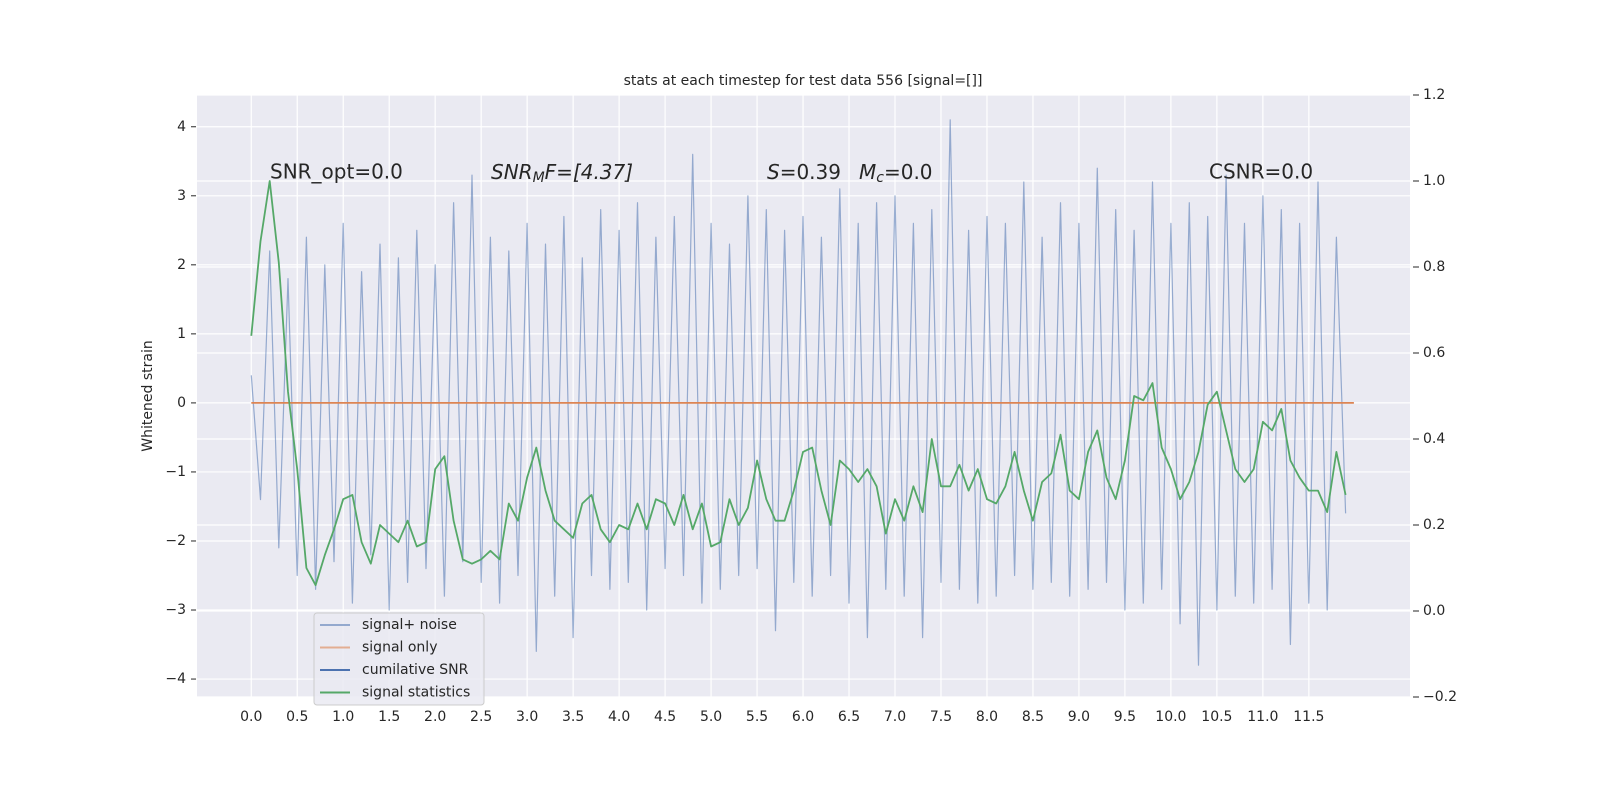 The image size is (1600, 800). I want to click on y-tick-label: −2, so click(175, 541).